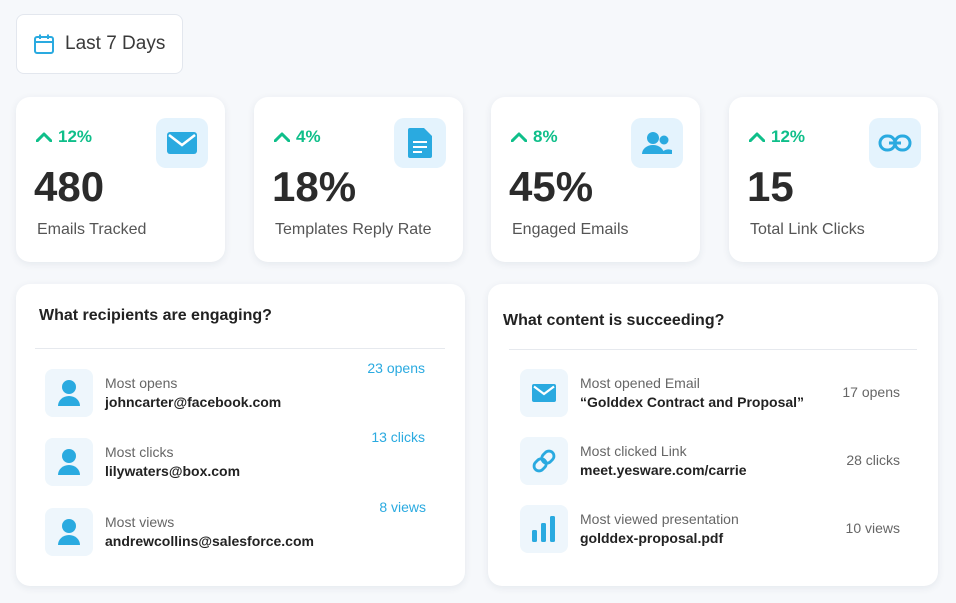 This screenshot has width=956, height=603. I want to click on trend-value: 8%, so click(545, 136).